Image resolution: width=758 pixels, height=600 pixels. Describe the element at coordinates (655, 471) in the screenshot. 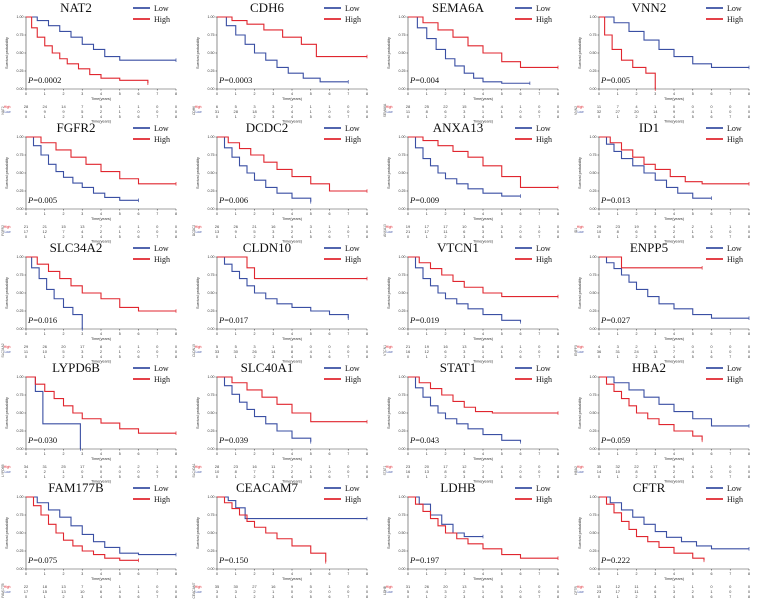

I see `risk-count-low: 5` at that location.